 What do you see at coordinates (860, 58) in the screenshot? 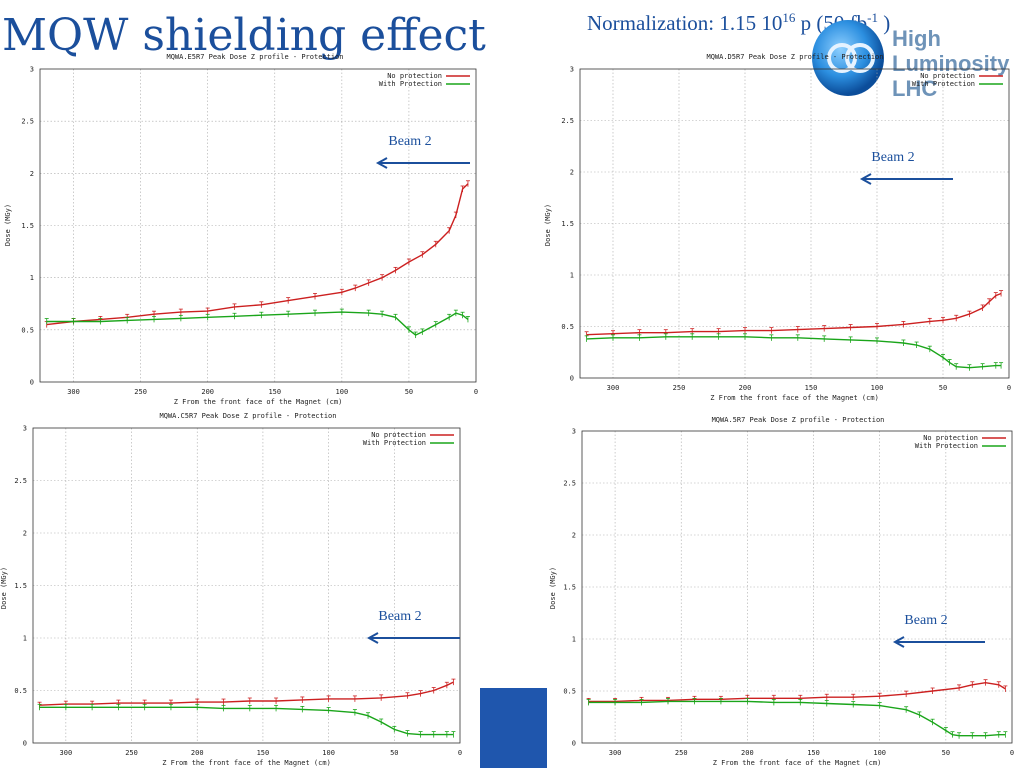
I see `logo-ring-right` at bounding box center [860, 58].